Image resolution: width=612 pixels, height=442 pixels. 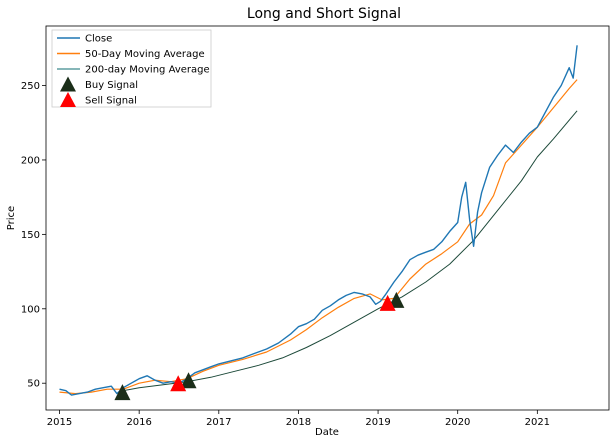 What do you see at coordinates (259, 346) in the screenshot?
I see `signal-markers` at bounding box center [259, 346].